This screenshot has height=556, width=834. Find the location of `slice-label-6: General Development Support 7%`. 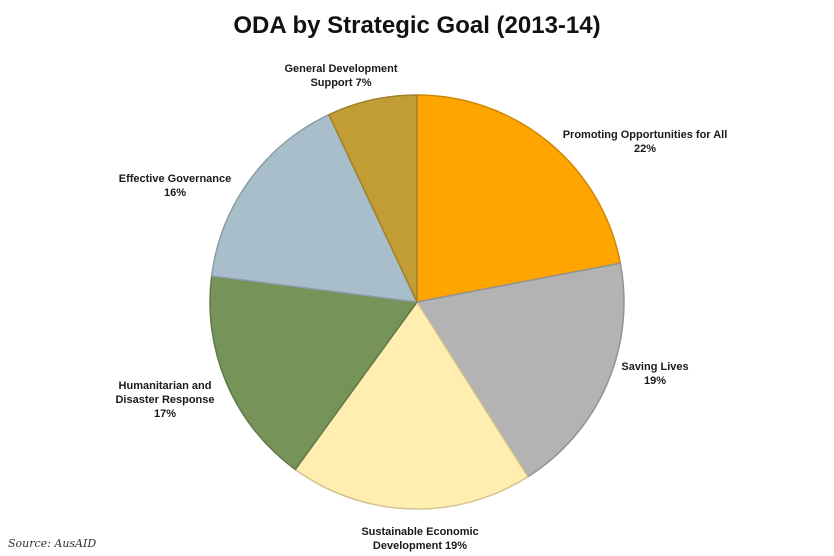

slice-label-6: General Development Support 7% is located at coordinates (340, 76).